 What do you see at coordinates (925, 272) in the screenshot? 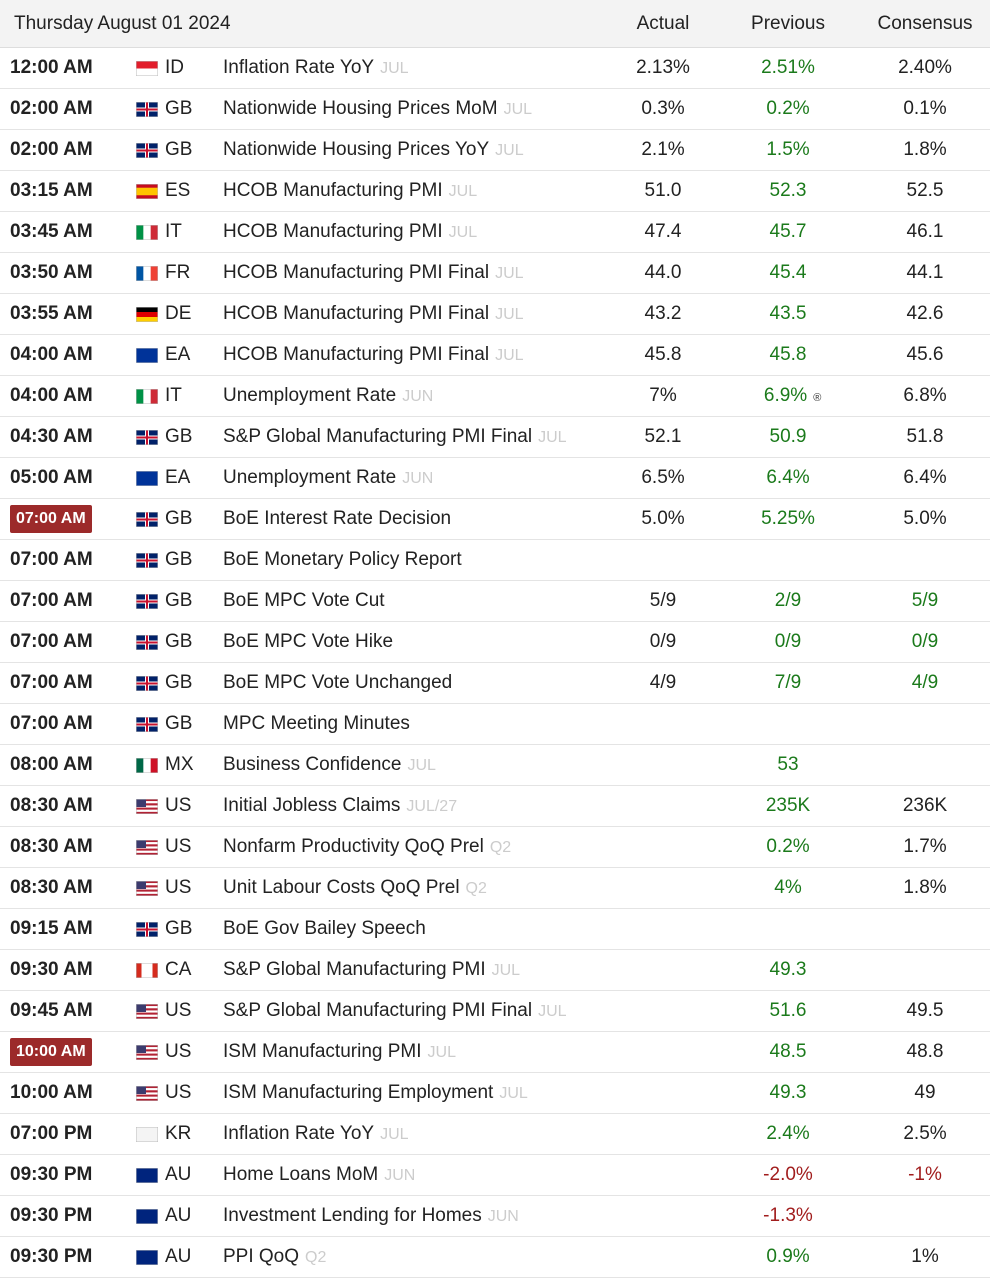
I see `consensus: 44.1` at bounding box center [925, 272].